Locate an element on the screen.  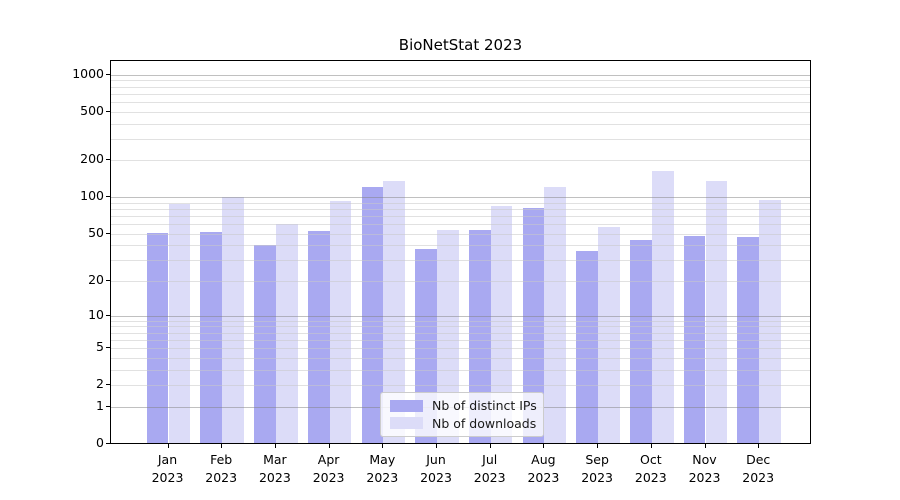
bar-downloads-feb is located at coordinates (233, 320).